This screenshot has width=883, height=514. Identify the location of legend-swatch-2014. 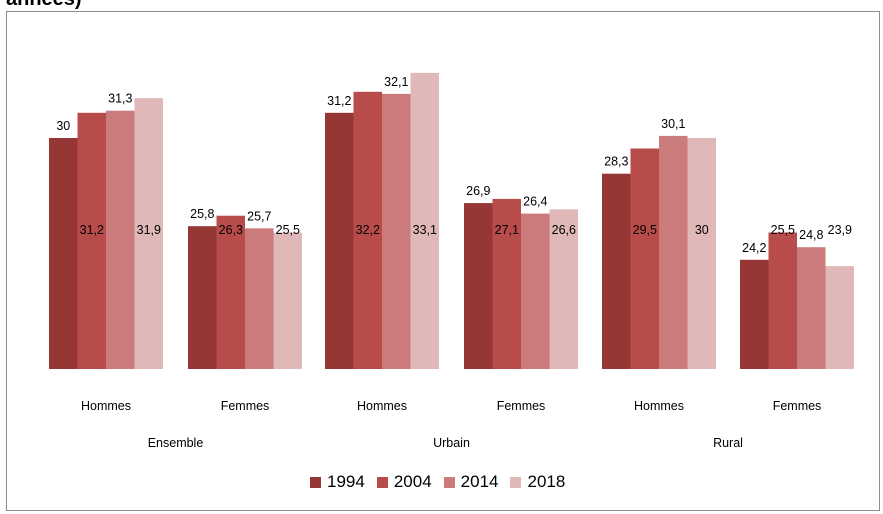
(449, 482).